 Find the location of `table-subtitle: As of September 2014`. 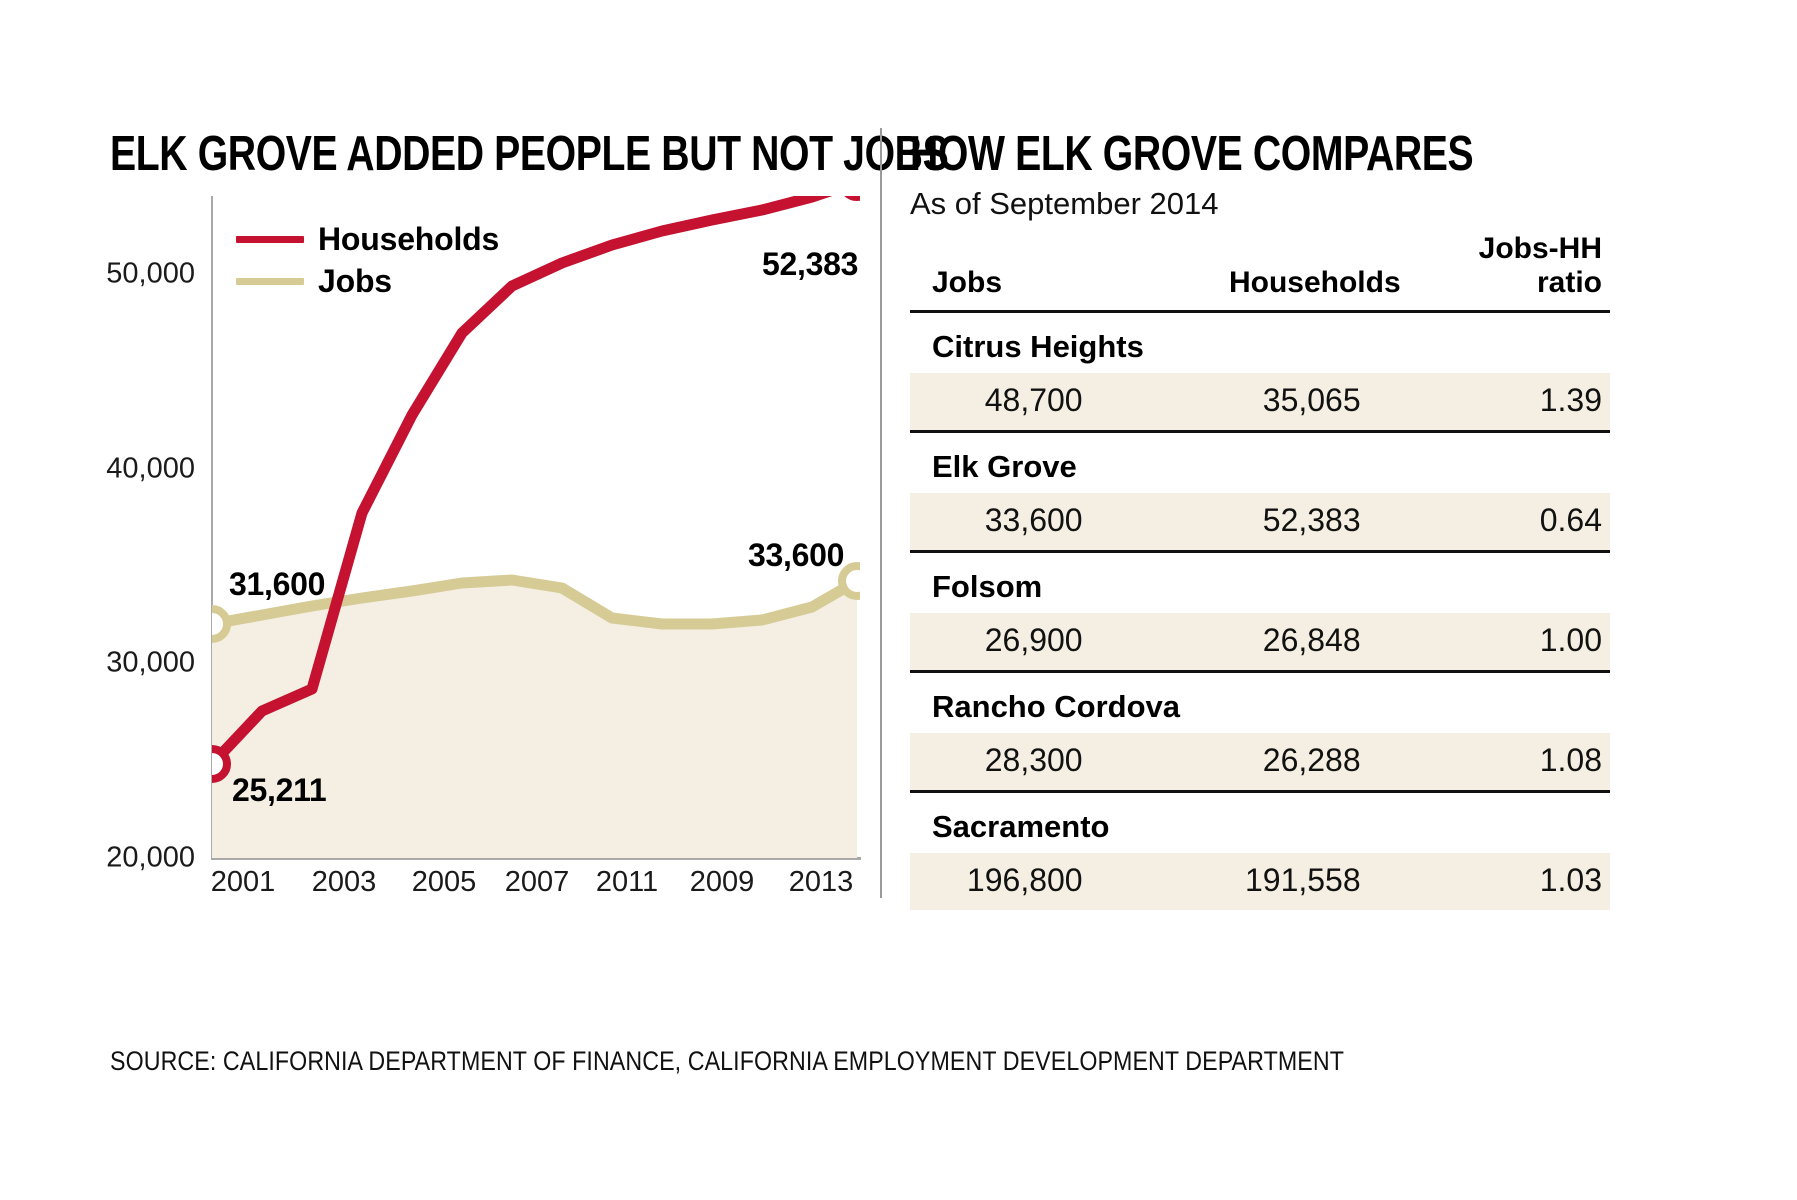

table-subtitle: As of September 2014 is located at coordinates (1064, 203).